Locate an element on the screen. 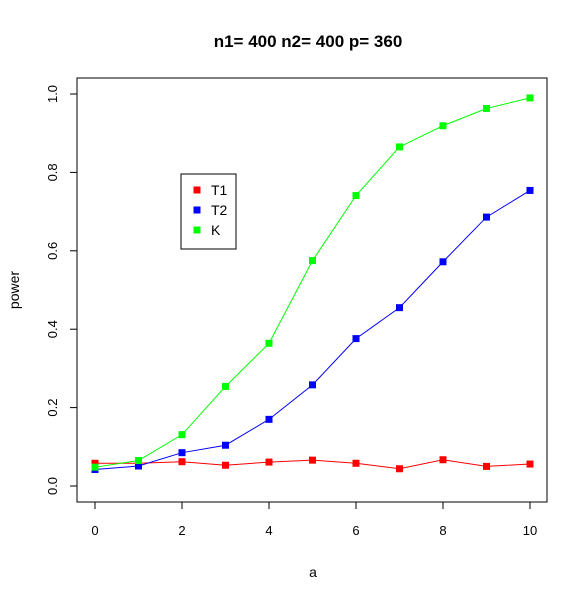 This screenshot has width=588, height=599. x-axis-title: a is located at coordinates (313, 572).